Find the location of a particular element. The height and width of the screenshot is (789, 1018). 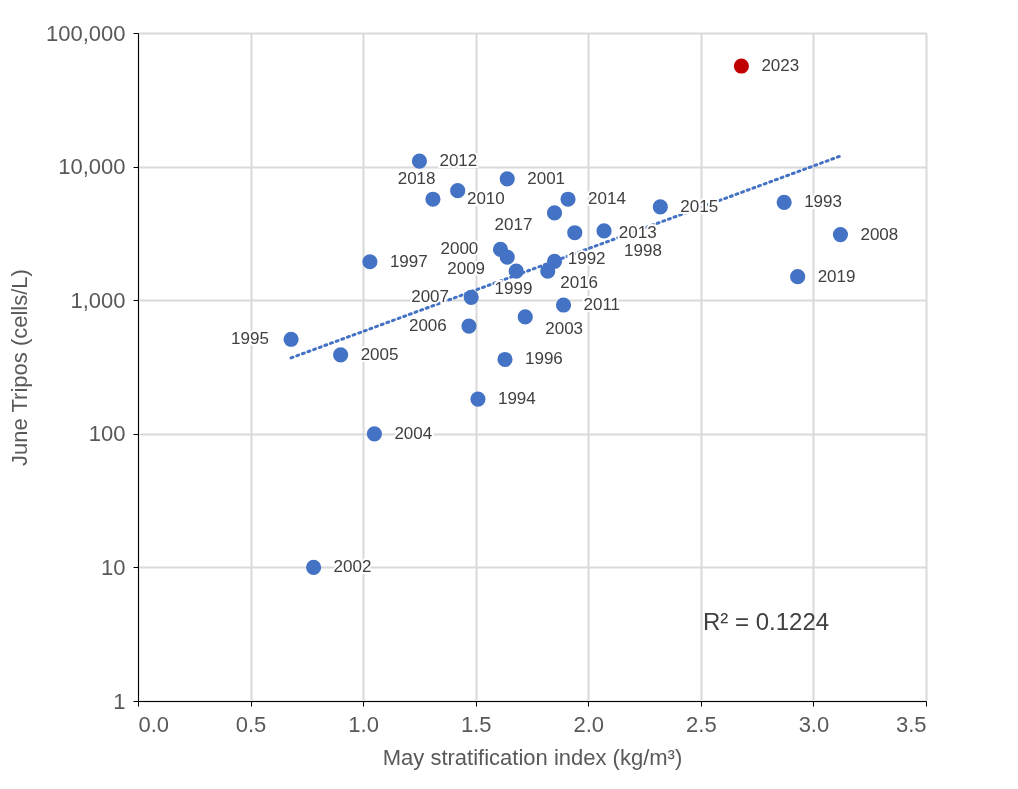

annotation: 1995 is located at coordinates (250, 339).